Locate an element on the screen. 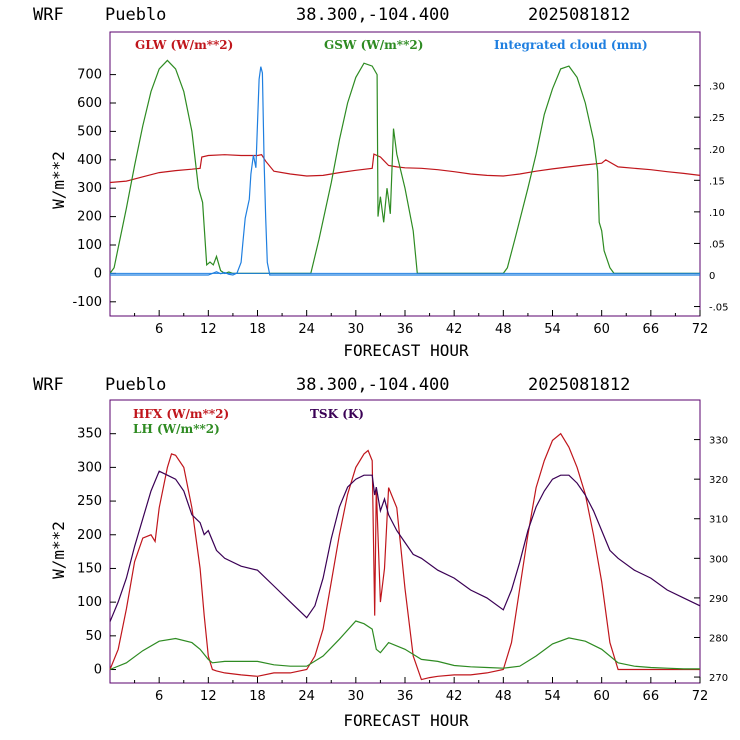 The image size is (740, 740). panel2-station: Pueblo is located at coordinates (135, 385).